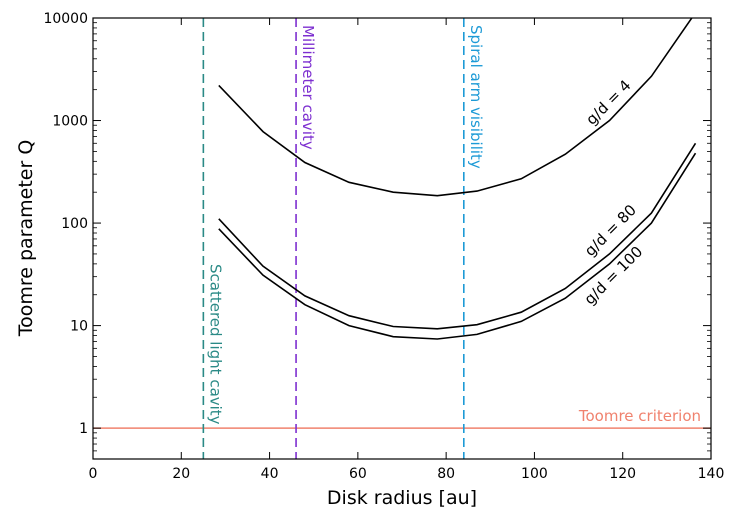 The image size is (736, 522). Describe the element at coordinates (26, 239) in the screenshot. I see `y-axis-title: Toomre parameter Q` at that location.